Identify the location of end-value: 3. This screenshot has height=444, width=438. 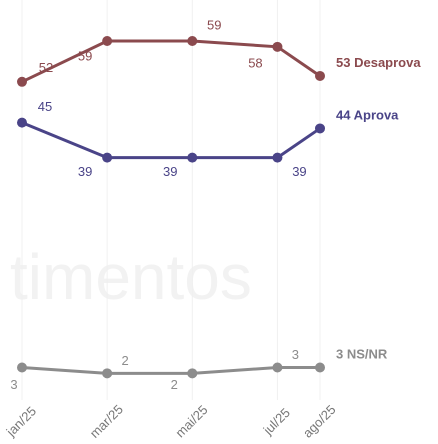
(339, 354).